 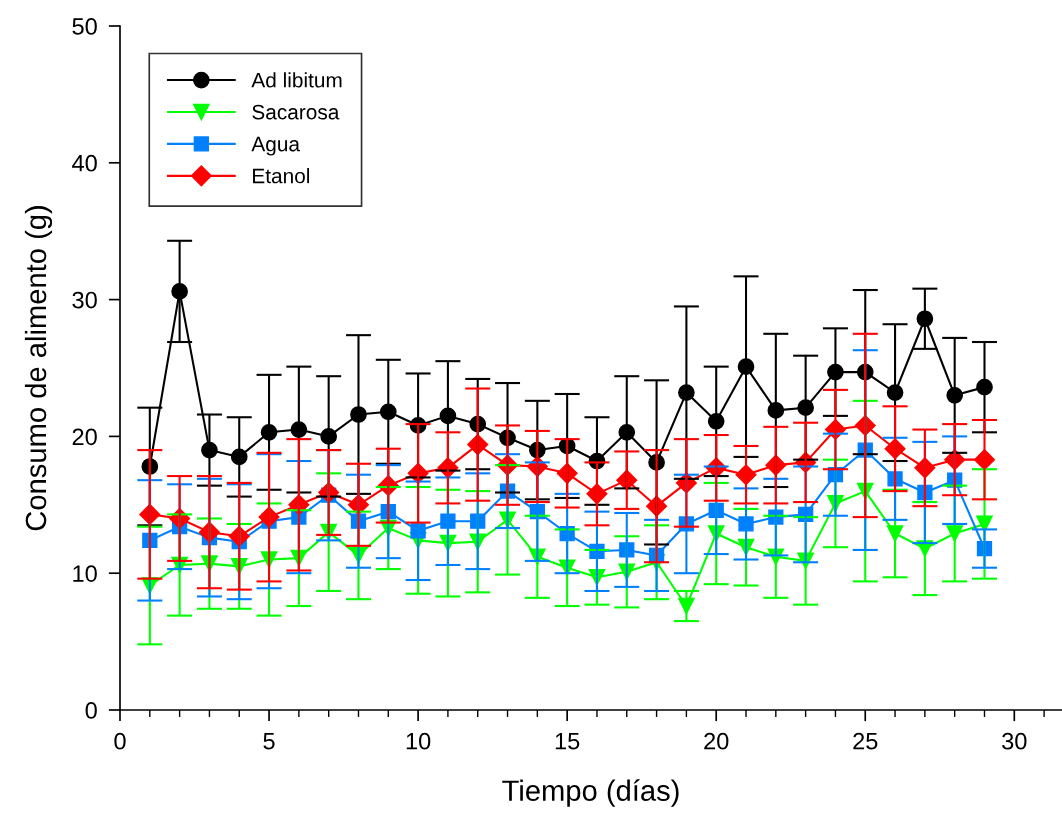 I want to click on y-tick-label: 10, so click(x=85, y=573).